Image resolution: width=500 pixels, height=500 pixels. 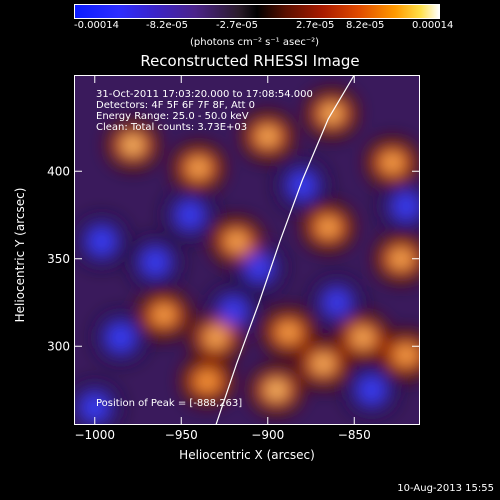 What do you see at coordinates (20, 255) in the screenshot?
I see `y-axis-label: Heliocentric Y (arcsec)` at bounding box center [20, 255].